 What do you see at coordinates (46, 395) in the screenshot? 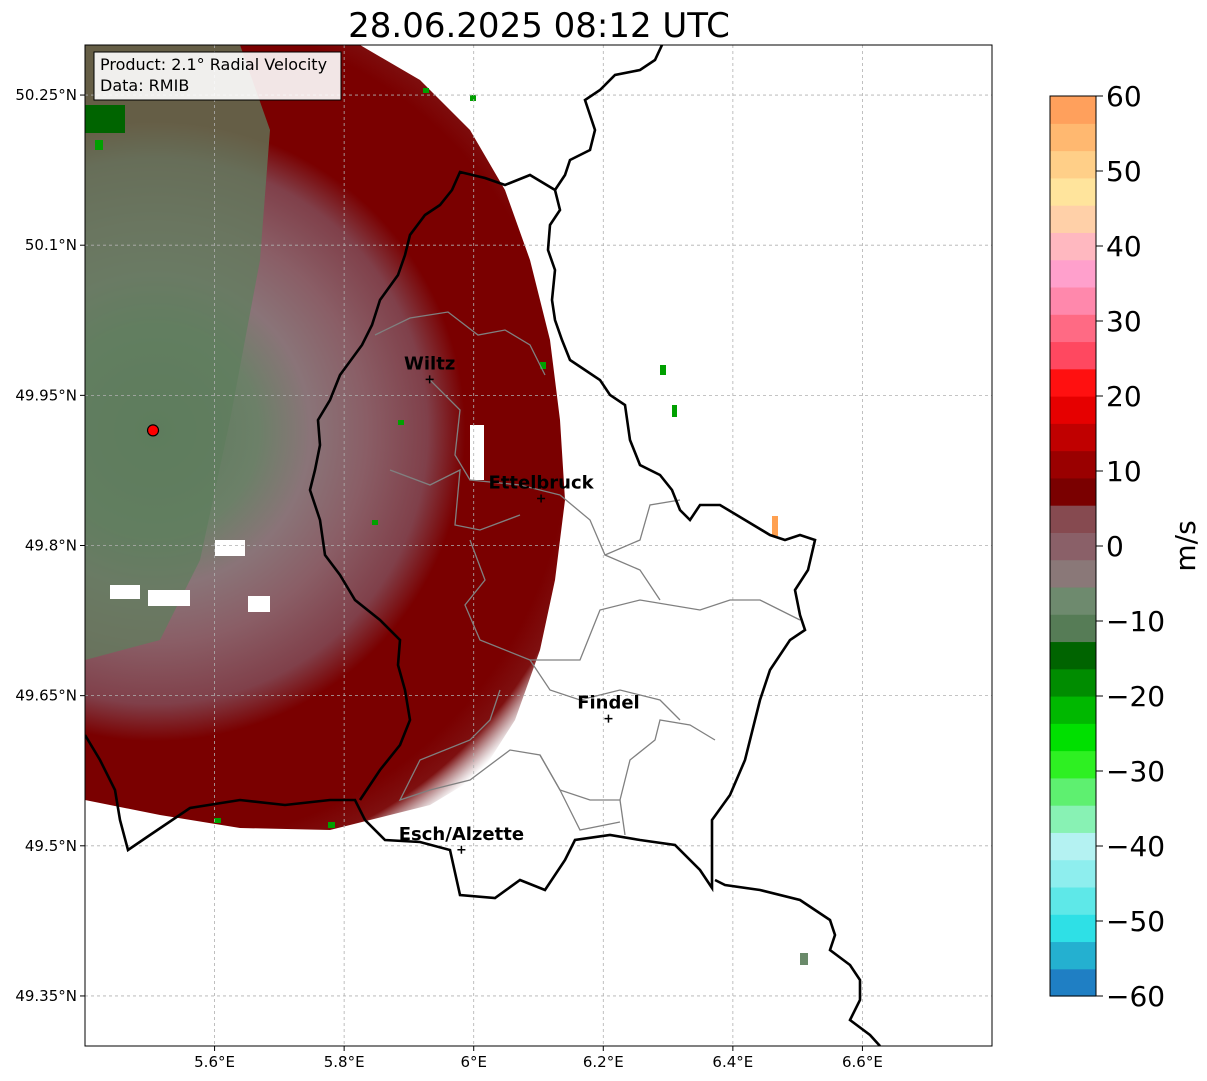
I see `lat-tick-label: 49.95°N` at bounding box center [46, 395].